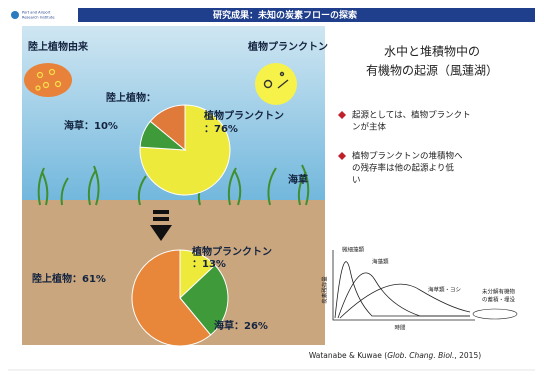 This screenshot has width=544, height=384. I want to click on logo-icon, so click(15, 15).